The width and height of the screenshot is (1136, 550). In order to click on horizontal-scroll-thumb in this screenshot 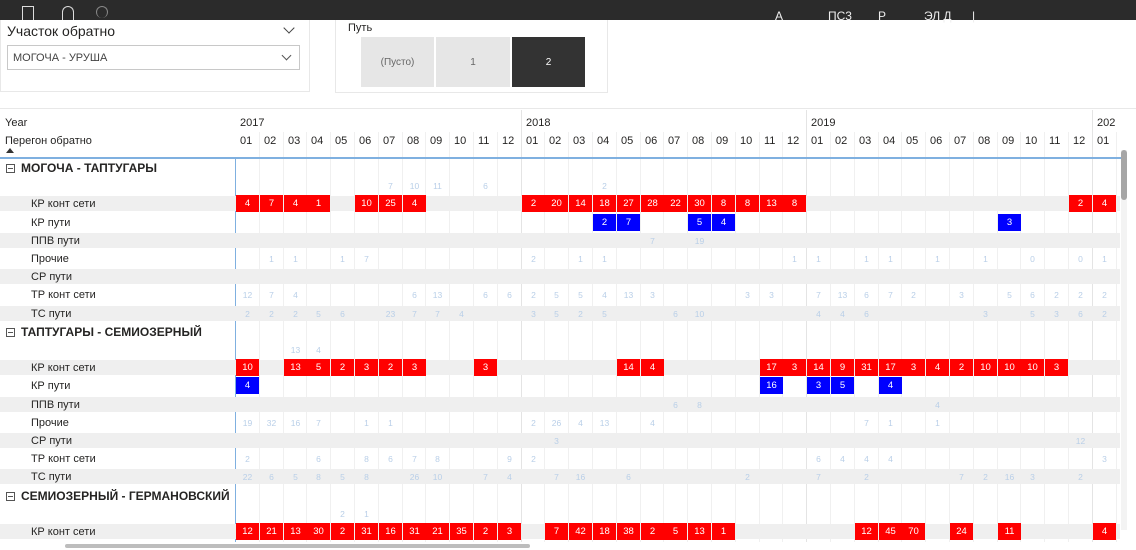, I will do `click(297, 546)`.